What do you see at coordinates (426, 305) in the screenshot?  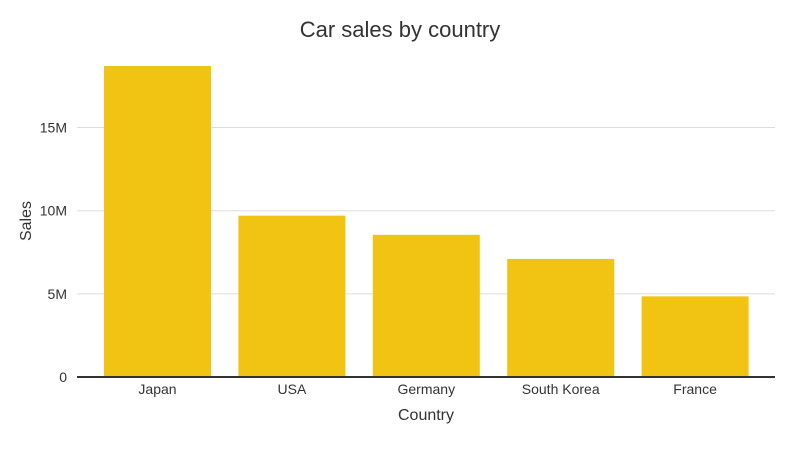 I see `bar-germany` at bounding box center [426, 305].